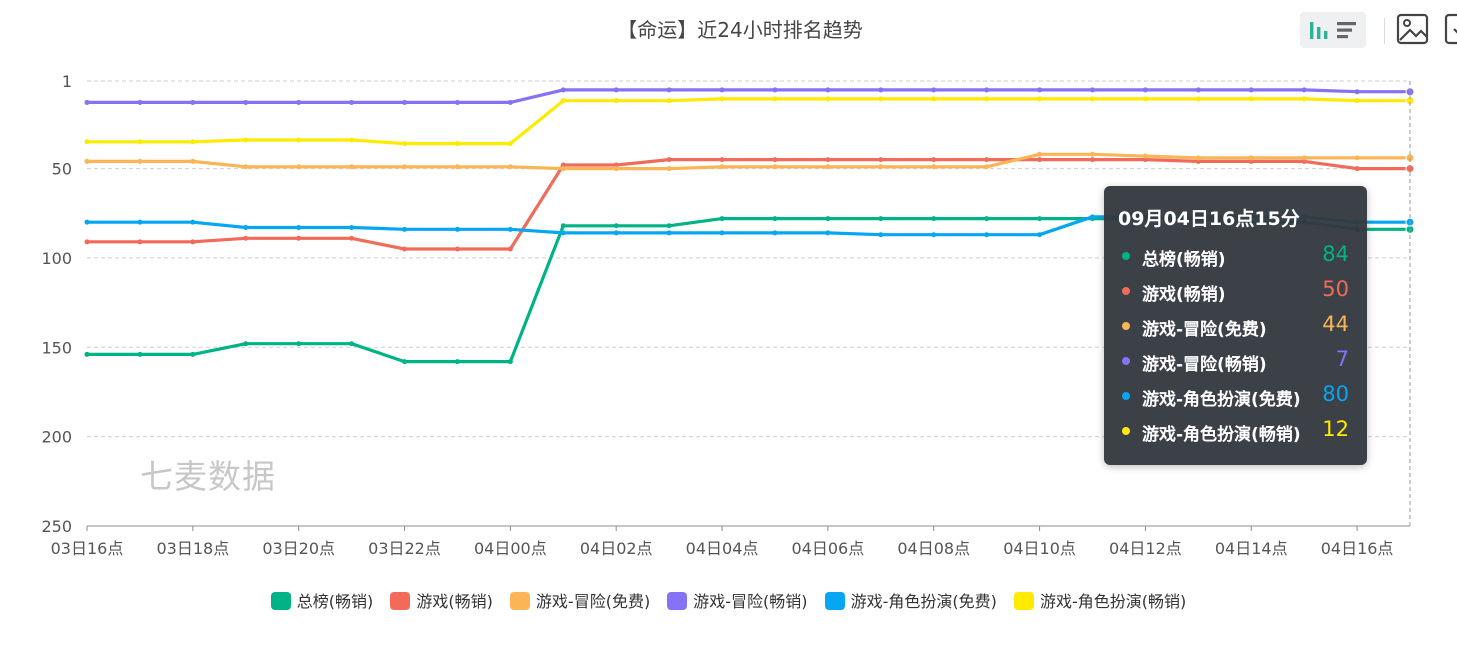  What do you see at coordinates (1333, 30) in the screenshot?
I see `view-toggle` at bounding box center [1333, 30].